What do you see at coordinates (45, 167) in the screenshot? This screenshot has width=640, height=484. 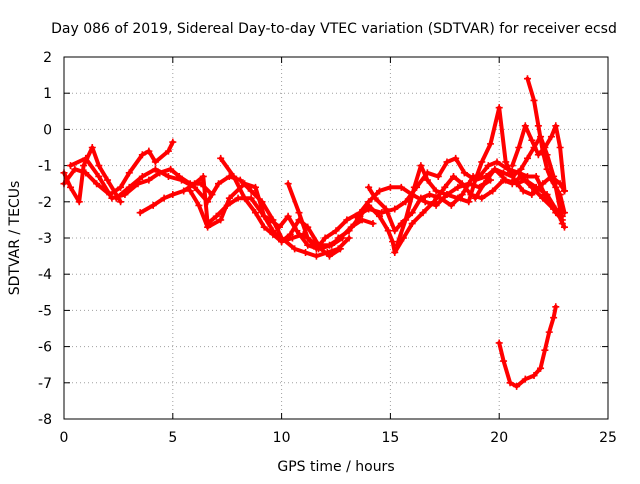 I see `y-tick-label: -1` at bounding box center [45, 167].